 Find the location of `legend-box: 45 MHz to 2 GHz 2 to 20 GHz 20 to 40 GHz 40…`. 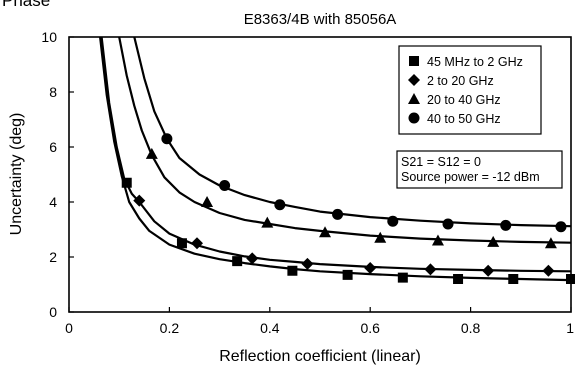

legend-box: 45 MHz to 2 GHz 2 to 20 GHz 20 to 40 GHz 40… is located at coordinates (470, 90).